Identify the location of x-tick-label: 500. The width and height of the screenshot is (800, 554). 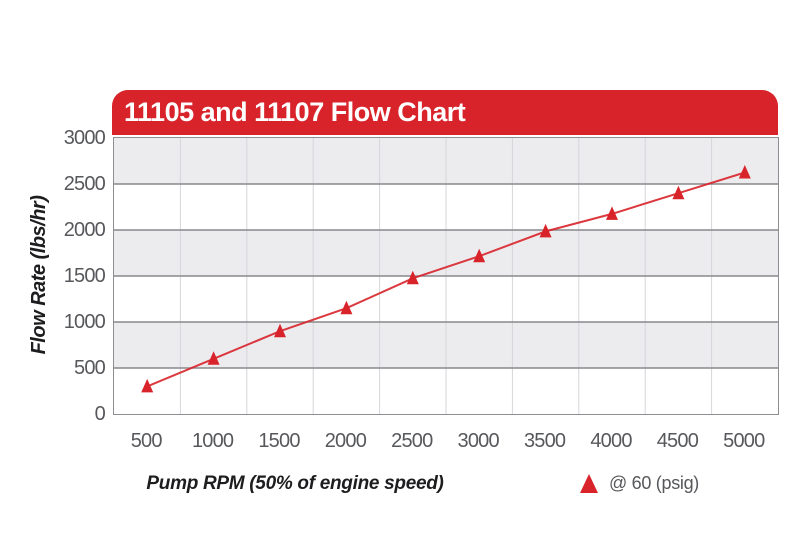
(146, 441).